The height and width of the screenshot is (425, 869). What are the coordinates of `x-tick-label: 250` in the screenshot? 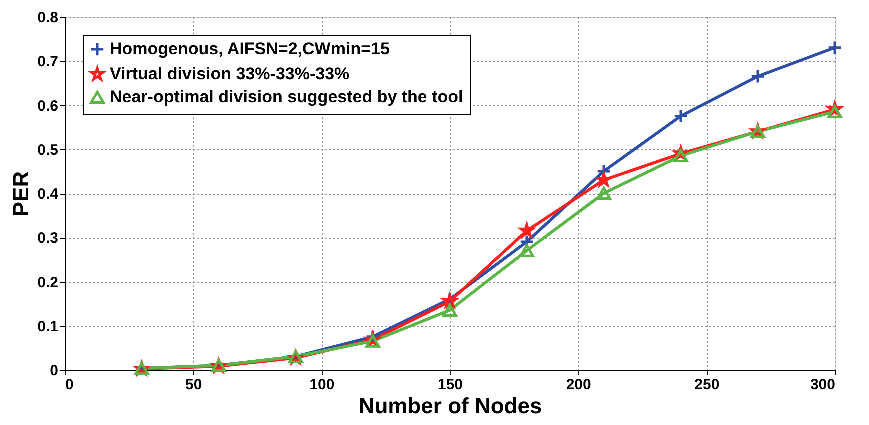 It's located at (707, 385).